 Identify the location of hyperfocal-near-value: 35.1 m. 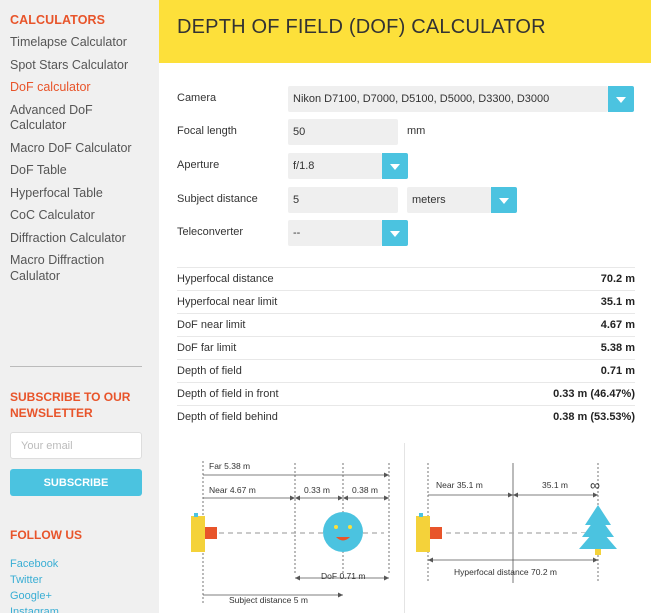
(617, 302).